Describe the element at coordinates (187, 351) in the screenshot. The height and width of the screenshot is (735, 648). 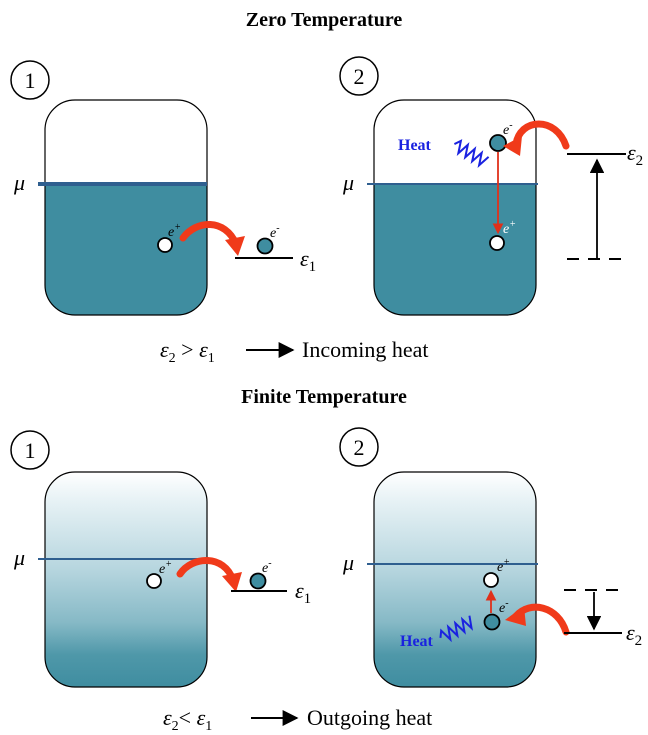
I see `caption-inequality: ε2 > ε1` at that location.